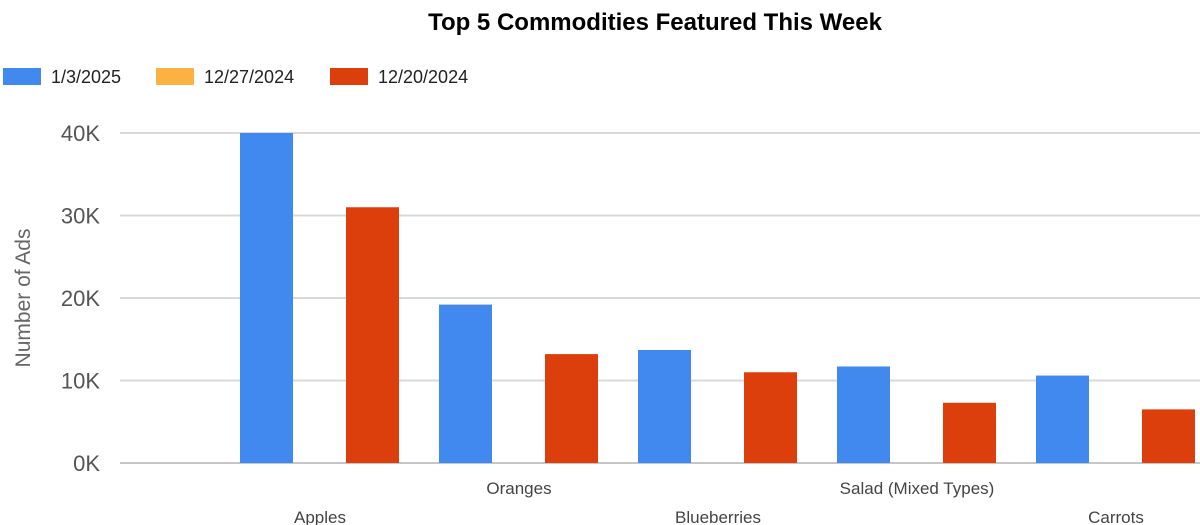  What do you see at coordinates (86, 77) in the screenshot?
I see `legend-label: 1/3/2025` at bounding box center [86, 77].